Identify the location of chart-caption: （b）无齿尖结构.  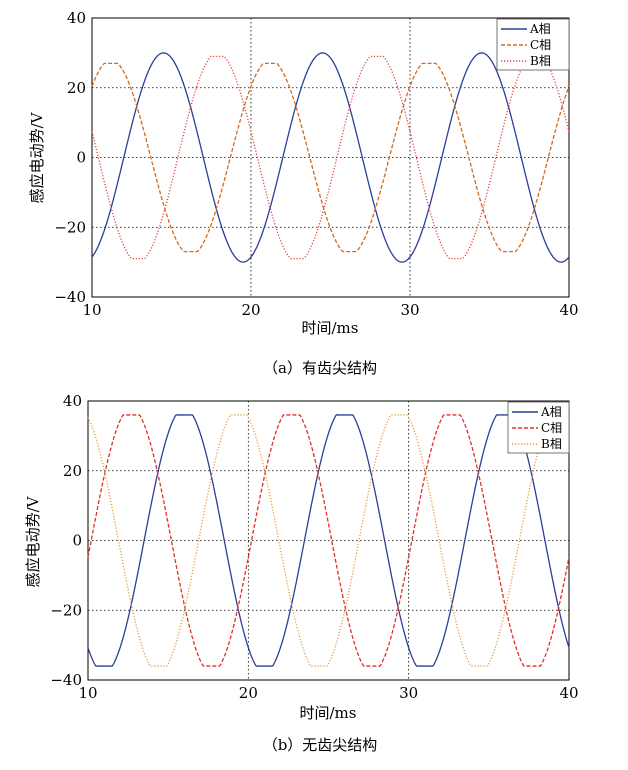
(320, 745).